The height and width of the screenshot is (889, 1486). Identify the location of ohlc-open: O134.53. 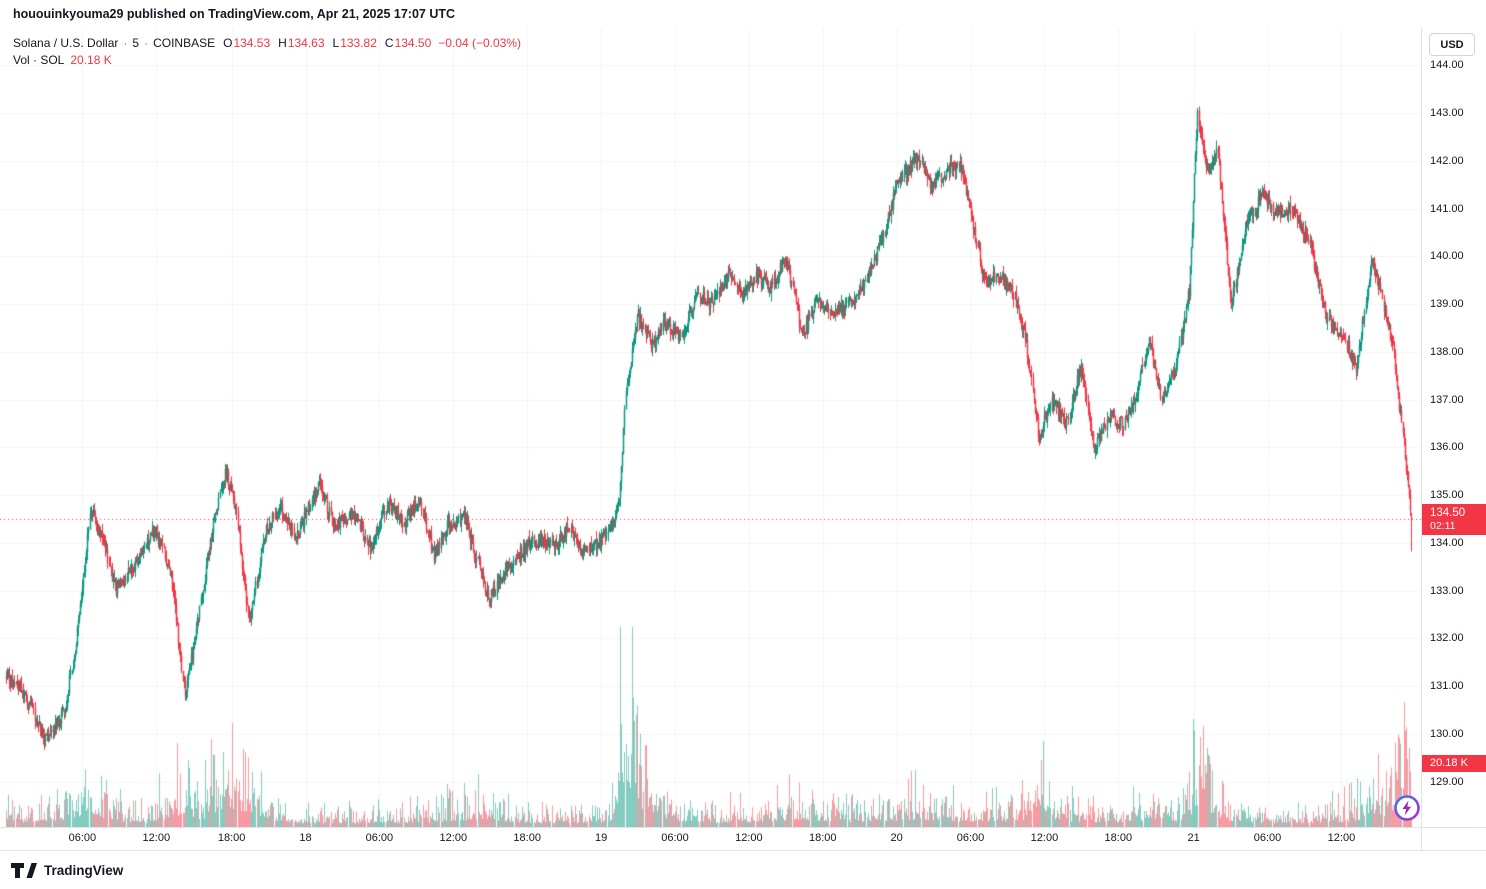
(246, 43).